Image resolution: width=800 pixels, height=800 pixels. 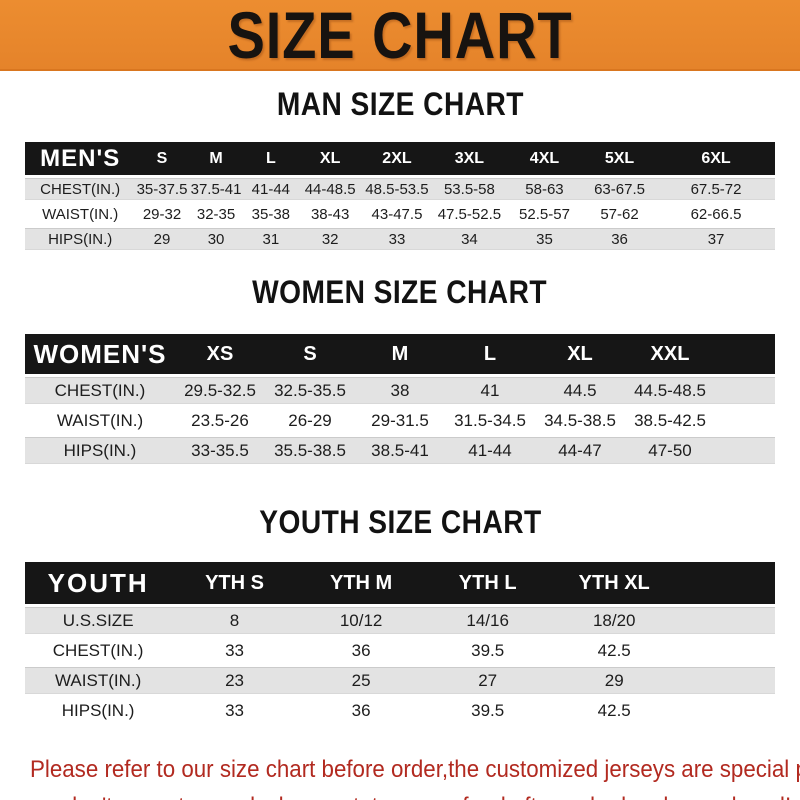 I want to click on table-cell: 8, so click(x=234, y=622).